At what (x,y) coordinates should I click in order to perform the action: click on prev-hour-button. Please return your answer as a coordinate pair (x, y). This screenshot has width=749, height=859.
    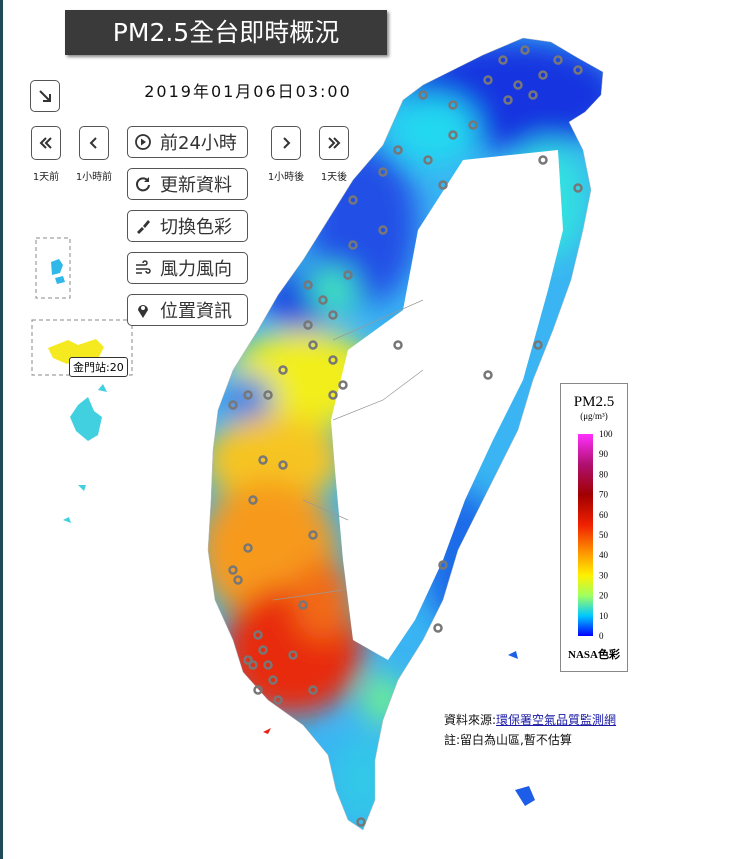
    Looking at the image, I should click on (94, 143).